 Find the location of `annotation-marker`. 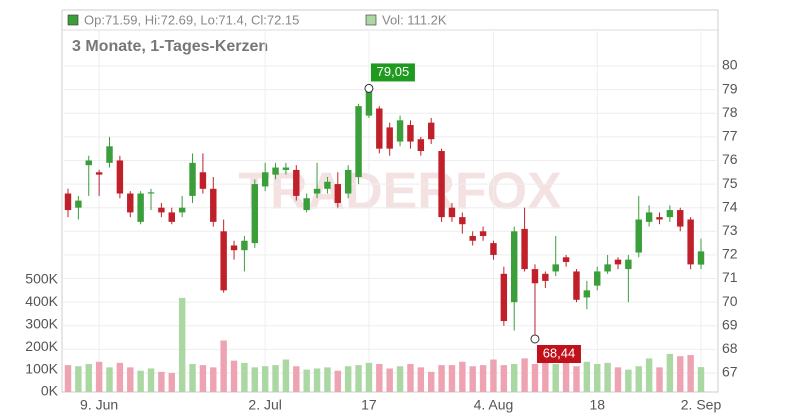

annotation-marker is located at coordinates (535, 339).